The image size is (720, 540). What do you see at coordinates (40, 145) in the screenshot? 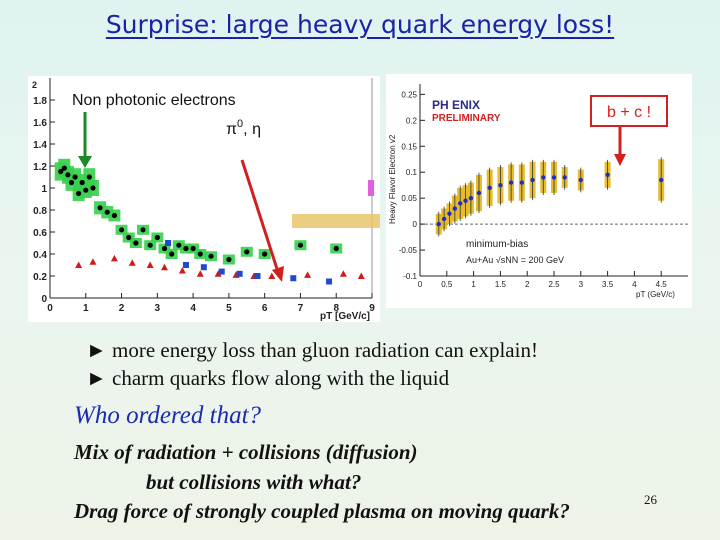
I see `y-tick-label: 1.4` at bounding box center [40, 145].